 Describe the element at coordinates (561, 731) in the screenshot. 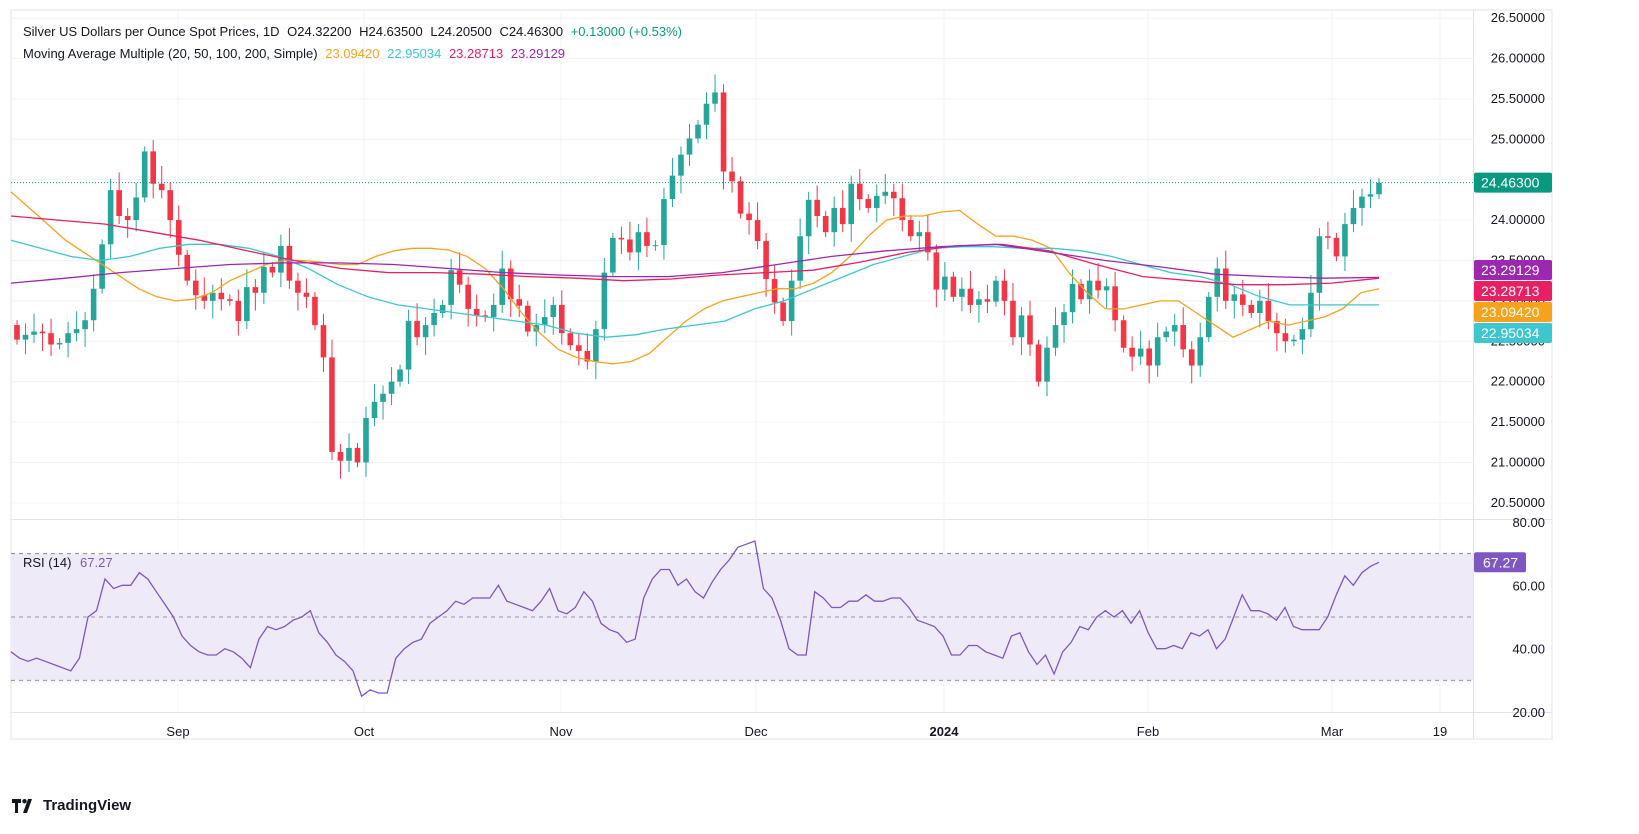

I see `x-tick-label: Nov` at that location.